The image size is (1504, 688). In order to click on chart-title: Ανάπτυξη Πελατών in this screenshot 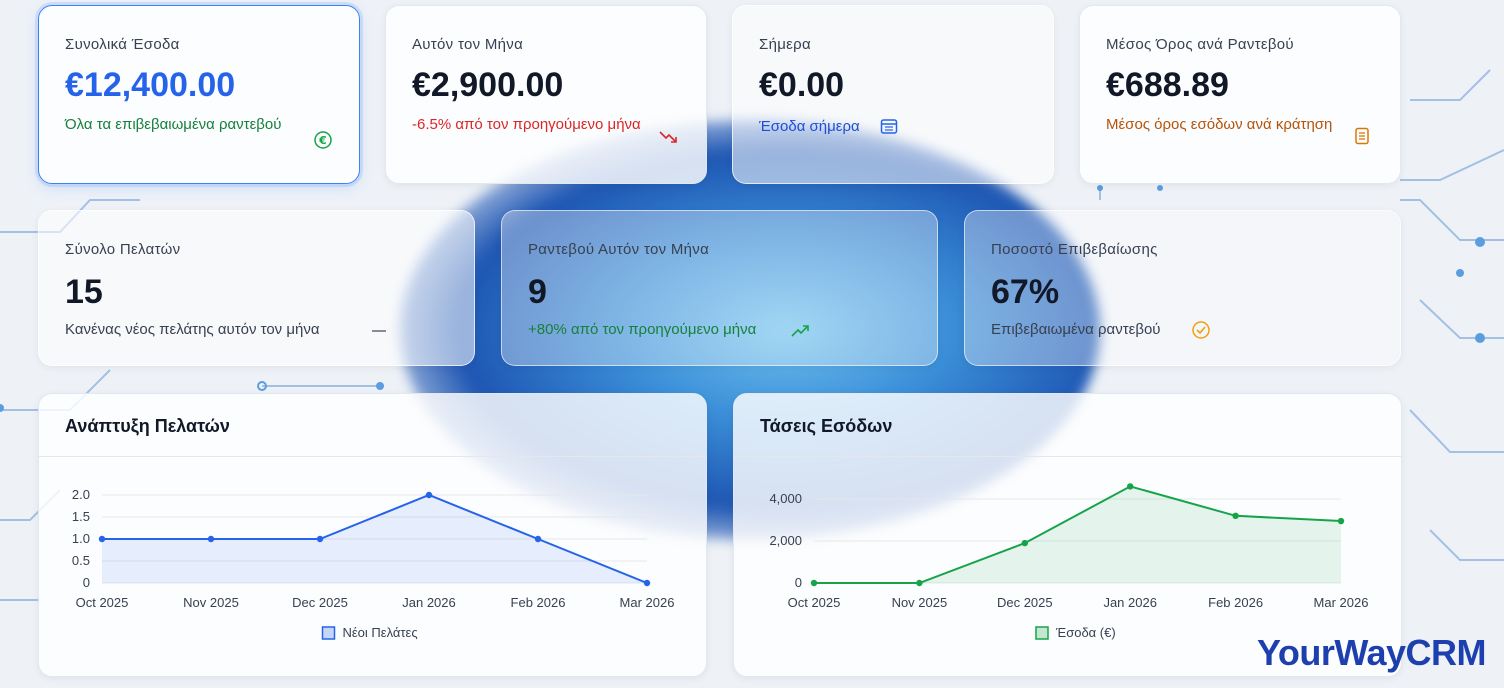, I will do `click(147, 426)`.